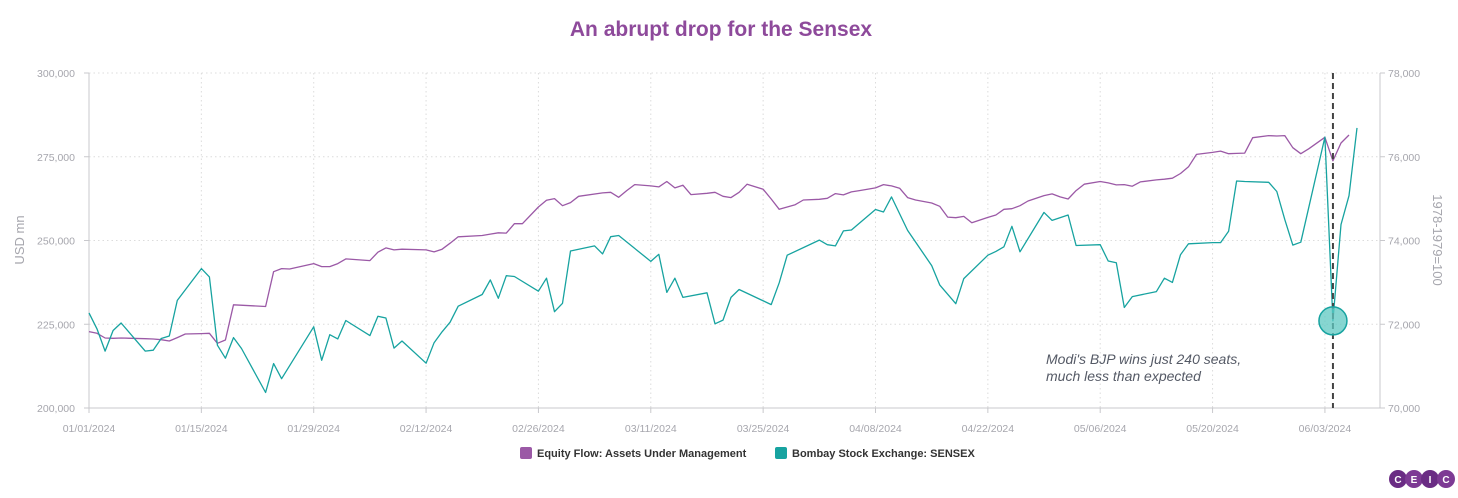 The width and height of the screenshot is (1458, 498). I want to click on right-tick-label: 70,000, so click(1404, 409).